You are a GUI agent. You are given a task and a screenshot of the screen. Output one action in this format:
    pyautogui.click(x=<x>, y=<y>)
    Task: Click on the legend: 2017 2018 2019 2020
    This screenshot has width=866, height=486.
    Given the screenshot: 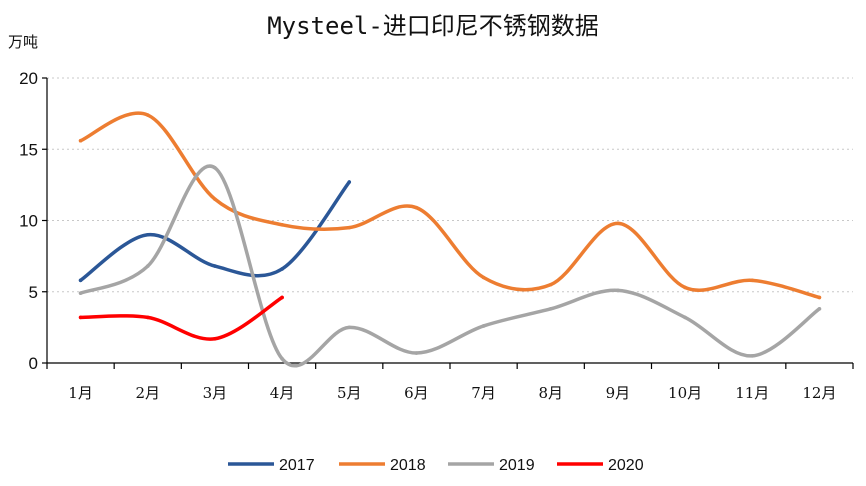 What is the action you would take?
    pyautogui.click(x=436, y=465)
    